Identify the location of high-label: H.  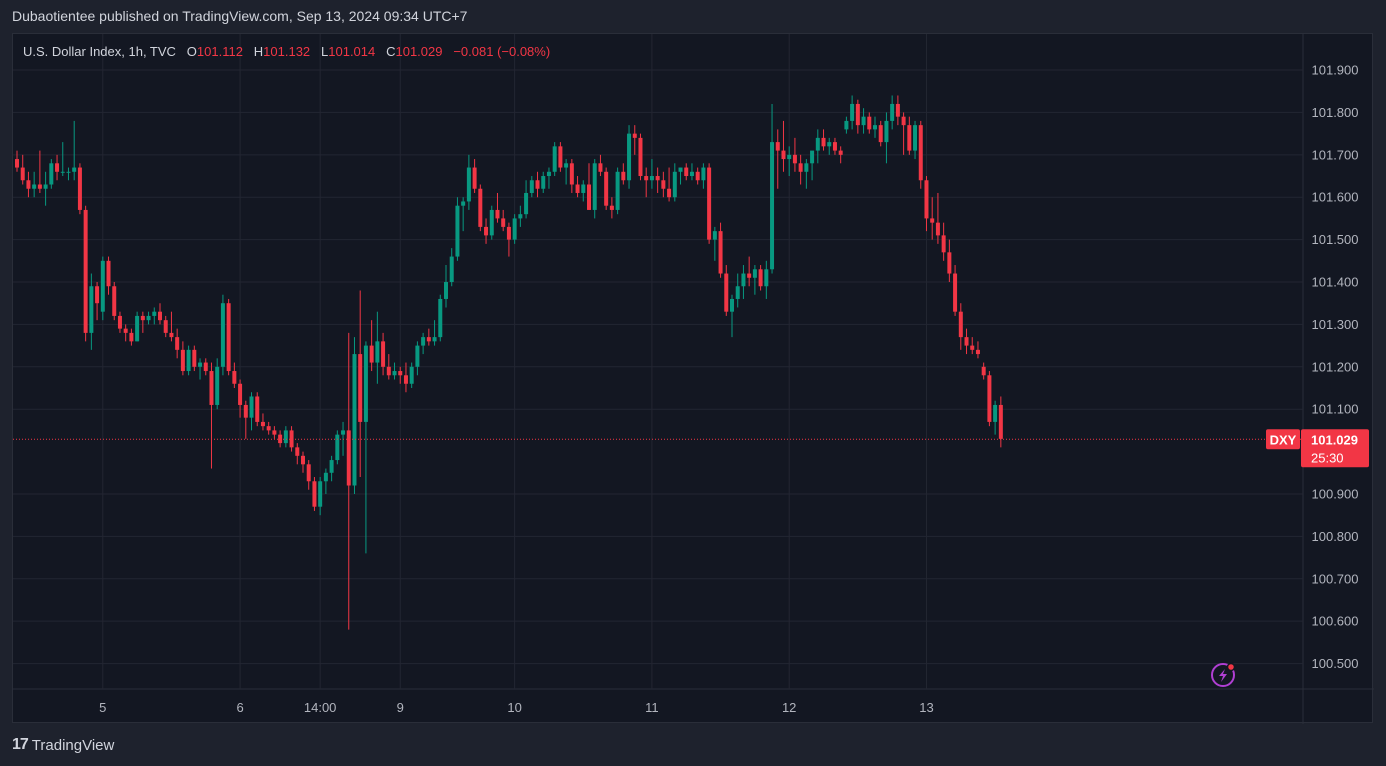
(258, 51).